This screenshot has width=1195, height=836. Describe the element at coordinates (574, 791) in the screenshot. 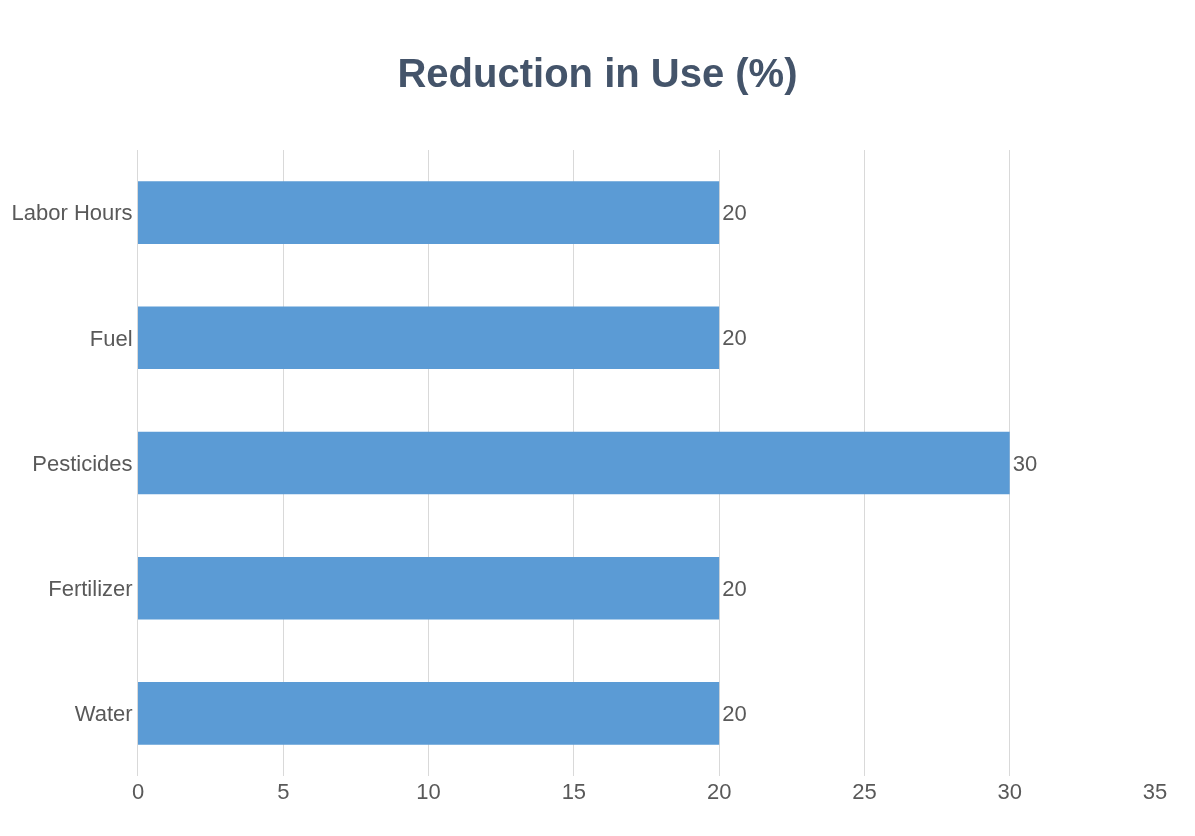

I see `x-tick-label: 15` at that location.